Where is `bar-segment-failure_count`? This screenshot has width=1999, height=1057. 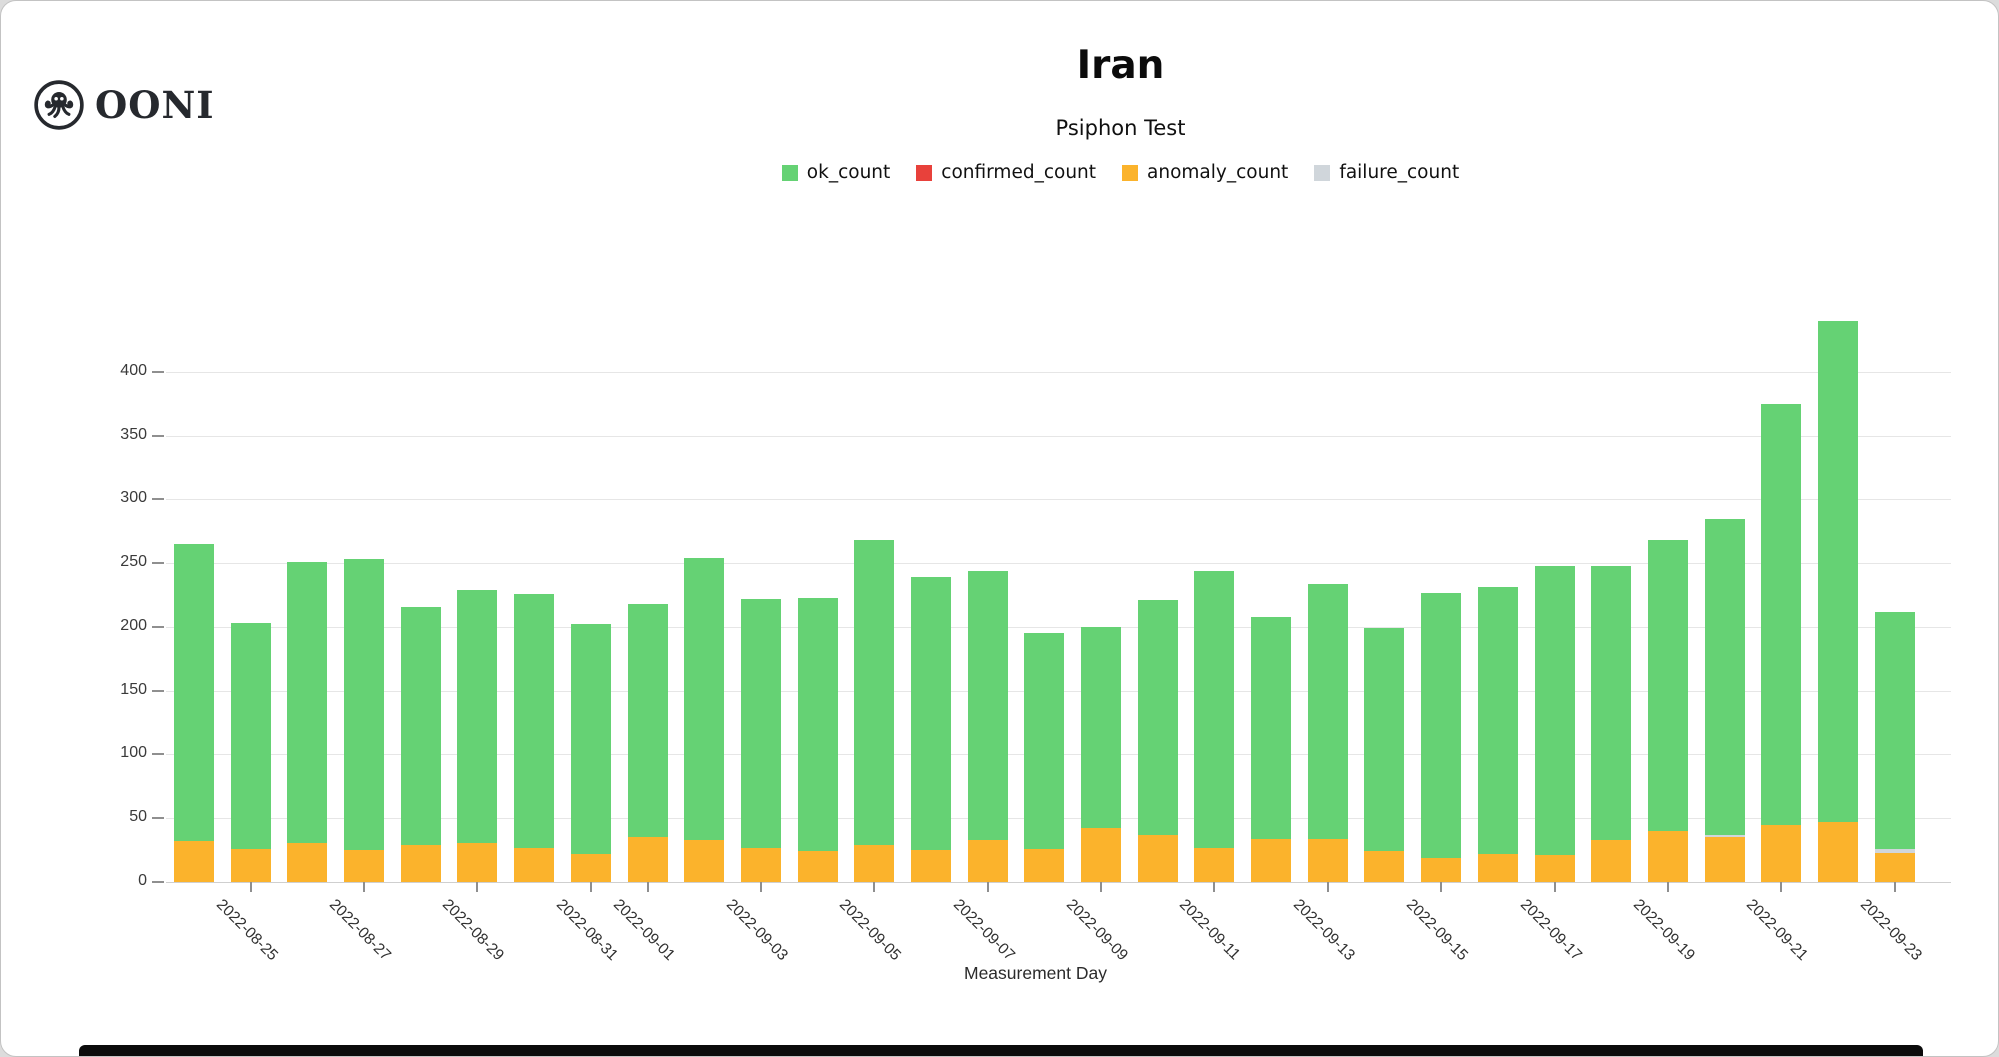 bar-segment-failure_count is located at coordinates (1894, 850).